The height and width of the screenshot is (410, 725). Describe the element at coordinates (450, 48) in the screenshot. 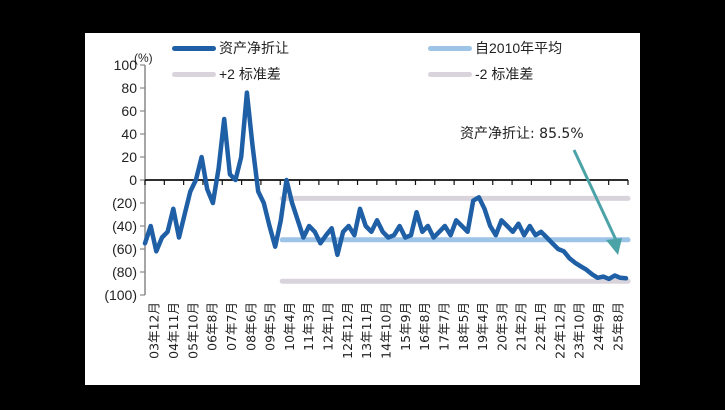

I see `legend-swatch-mean` at that location.